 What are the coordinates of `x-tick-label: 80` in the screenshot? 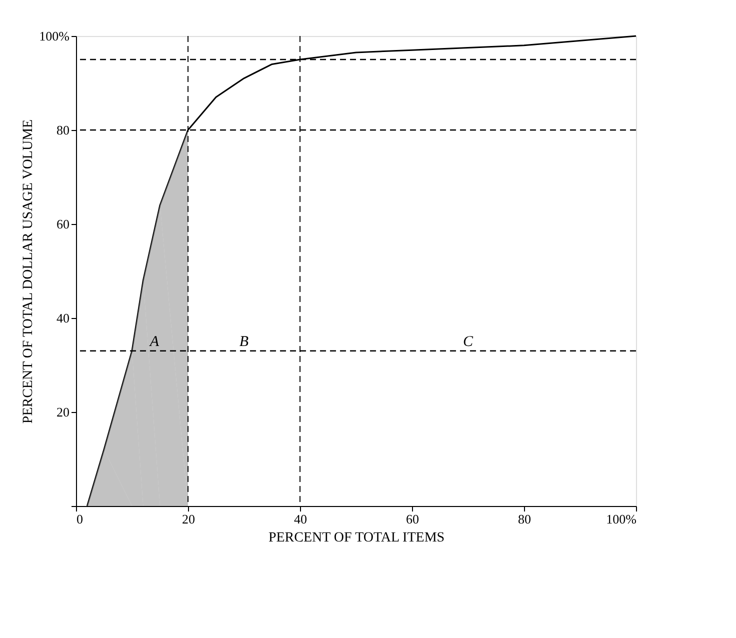 It's located at (524, 519).